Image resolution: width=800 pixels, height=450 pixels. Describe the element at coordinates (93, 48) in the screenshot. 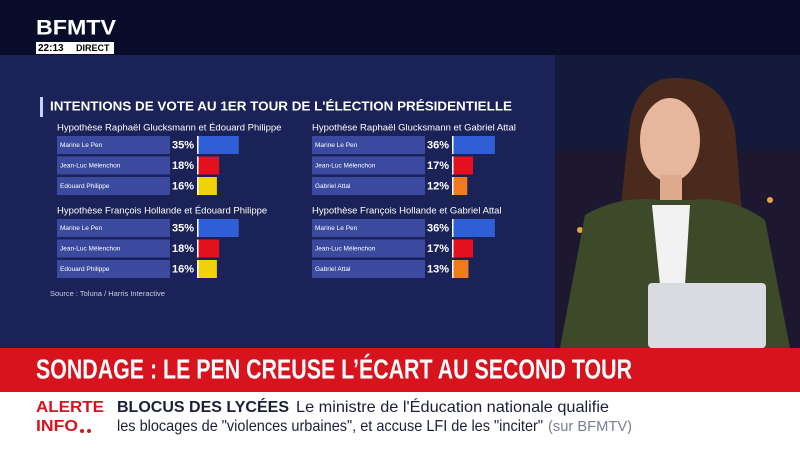

I see `live: DIRECT` at that location.